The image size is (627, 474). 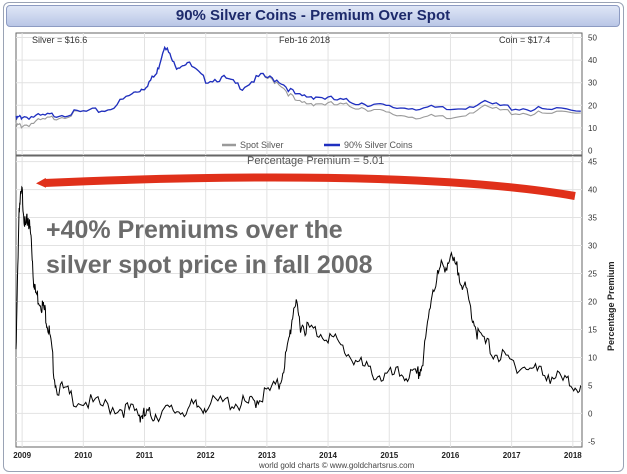 I want to click on top-y-tick-label: 20, so click(x=592, y=105).